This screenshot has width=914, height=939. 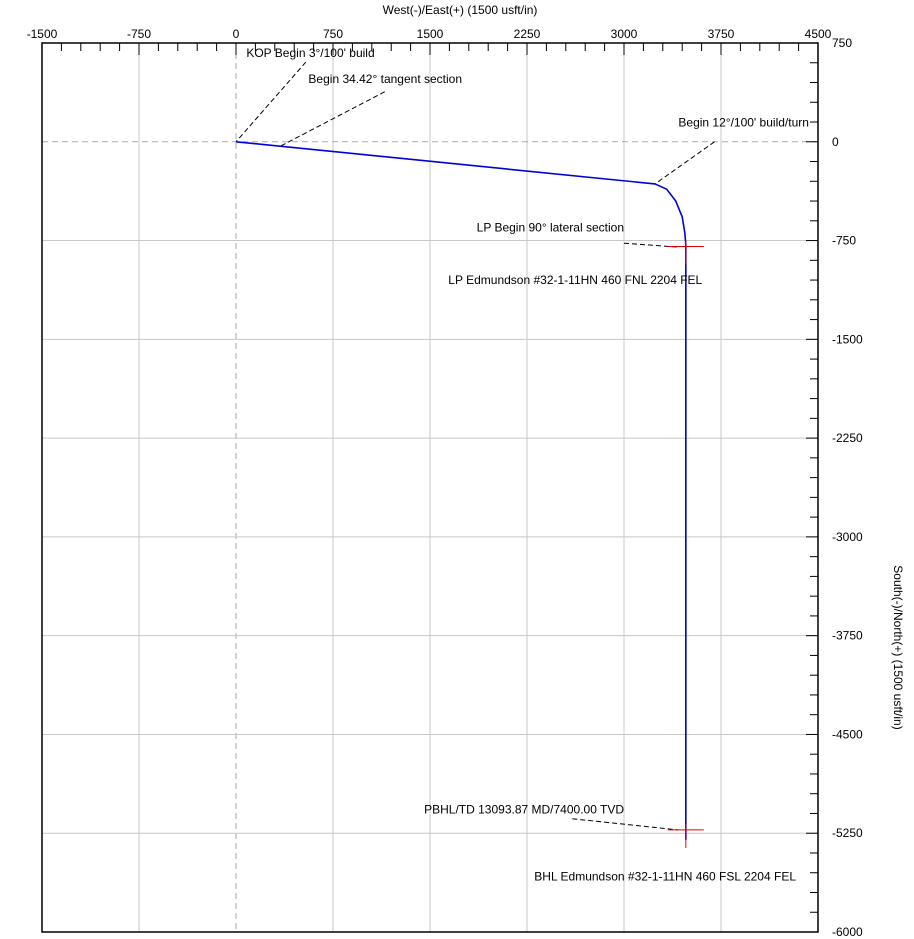 What do you see at coordinates (575, 280) in the screenshot?
I see `annotation-label: LP Edmundson #32-1-11HN 460 FNL 2204 FEL` at bounding box center [575, 280].